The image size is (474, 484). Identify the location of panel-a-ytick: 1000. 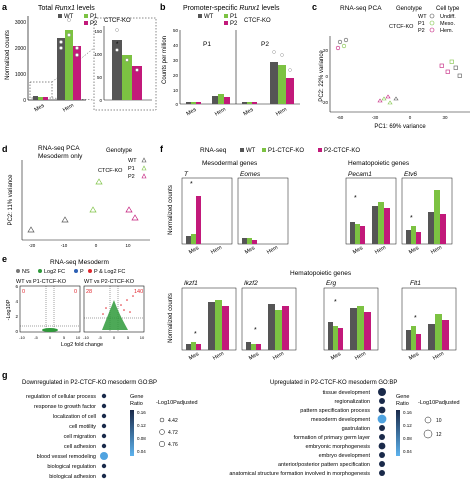
(20, 75).